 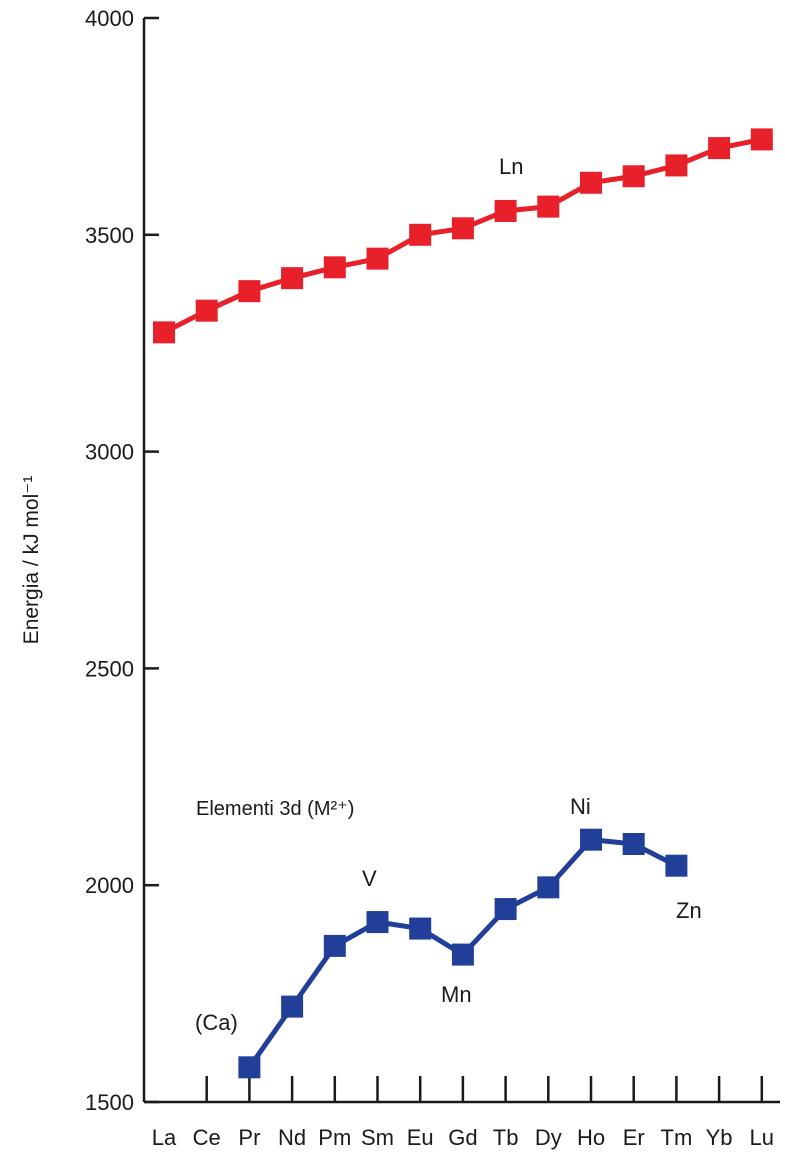 What do you see at coordinates (369, 878) in the screenshot?
I see `annotation-v: V` at bounding box center [369, 878].